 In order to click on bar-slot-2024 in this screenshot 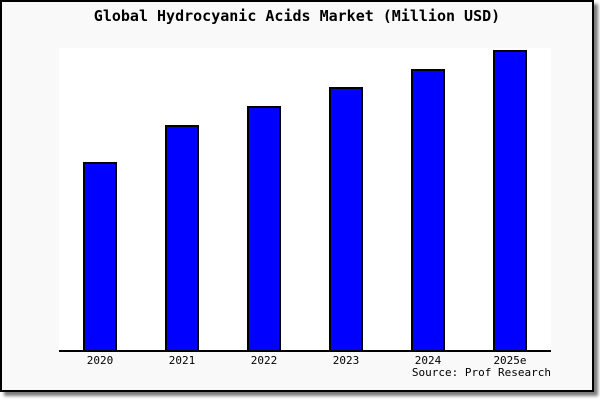, I will do `click(428, 199)`.